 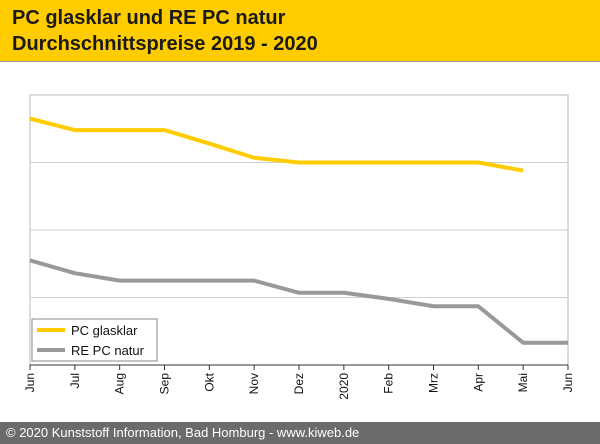 I want to click on legend-label-1: RE PC natur, so click(x=108, y=350).